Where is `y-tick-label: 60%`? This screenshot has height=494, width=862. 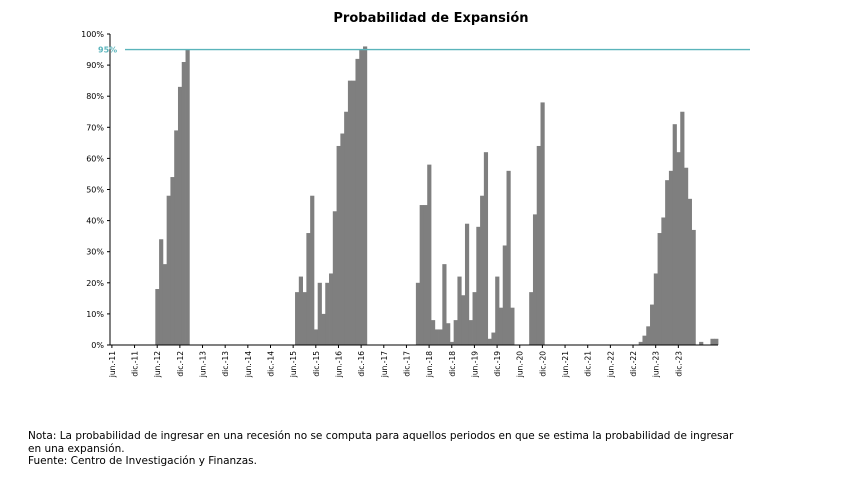
y-tick-label: 60% is located at coordinates (95, 158).